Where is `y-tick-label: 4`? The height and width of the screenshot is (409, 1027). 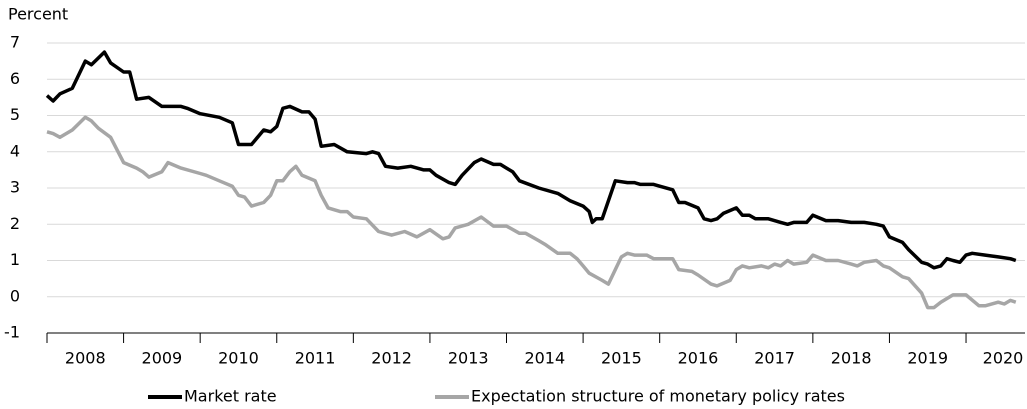 y-tick-label: 4 is located at coordinates (15, 150).